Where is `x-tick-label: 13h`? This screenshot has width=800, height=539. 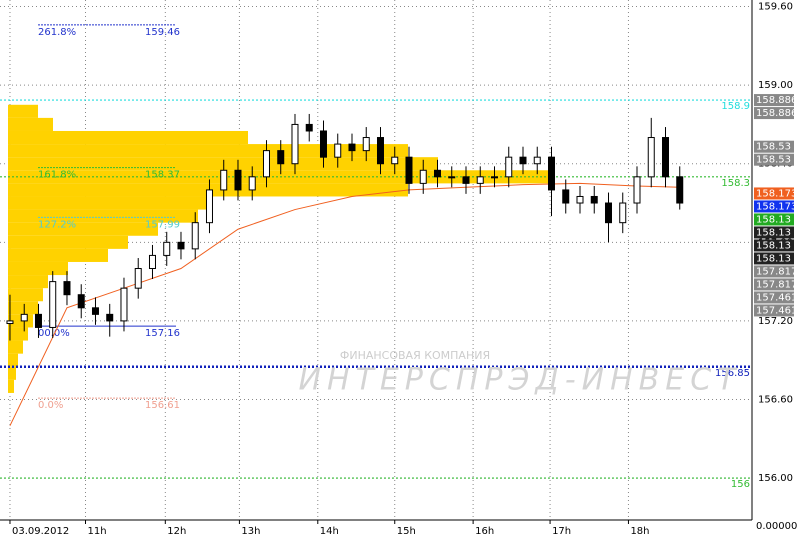 x-tick-label: 13h is located at coordinates (250, 531).